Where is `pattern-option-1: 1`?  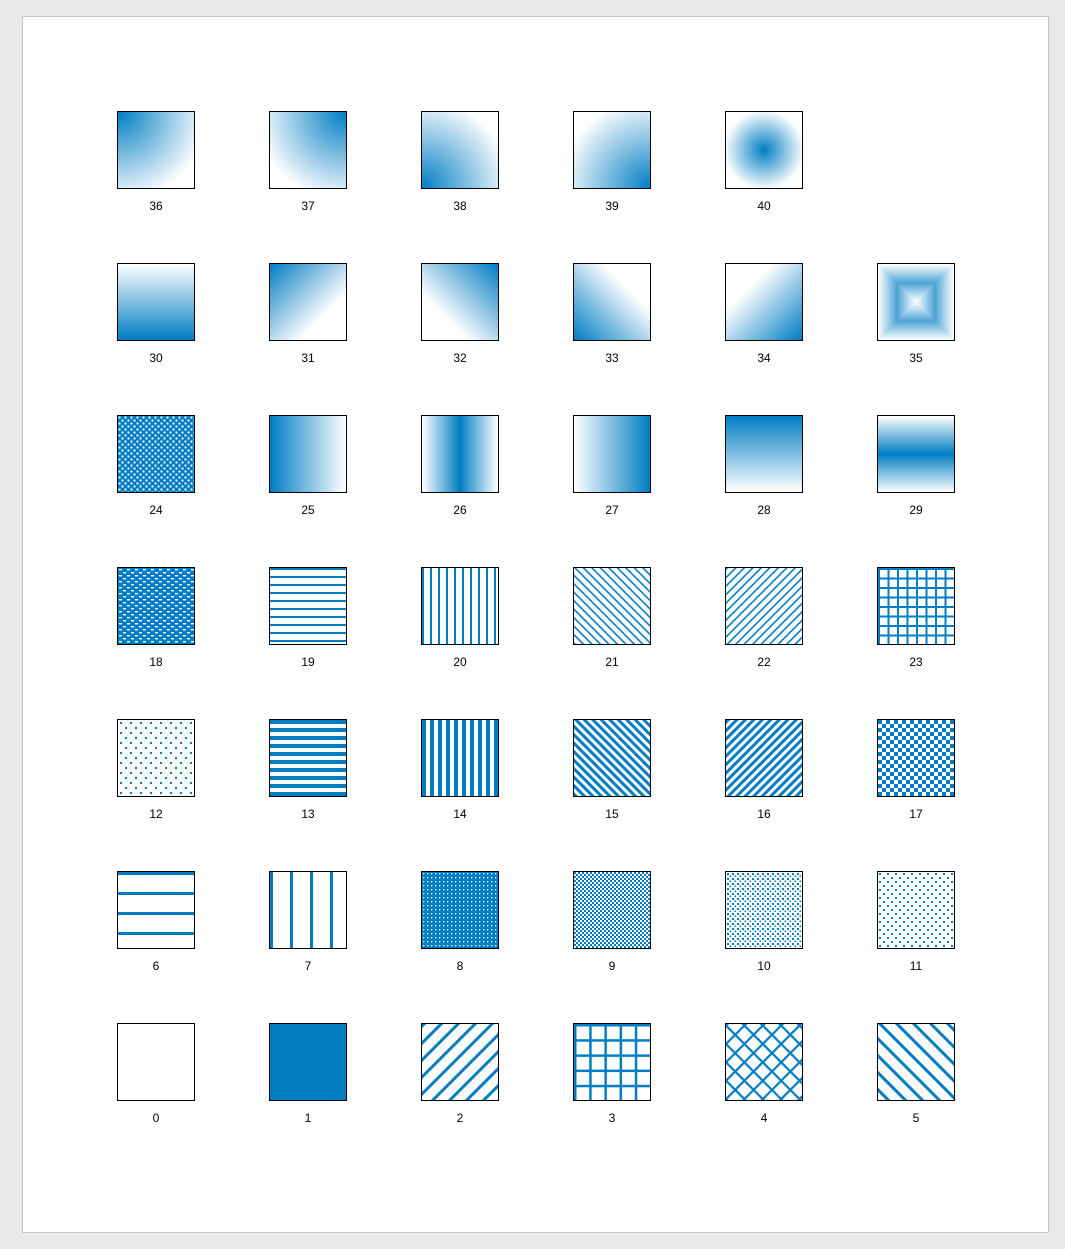 pattern-option-1: 1 is located at coordinates (308, 1078).